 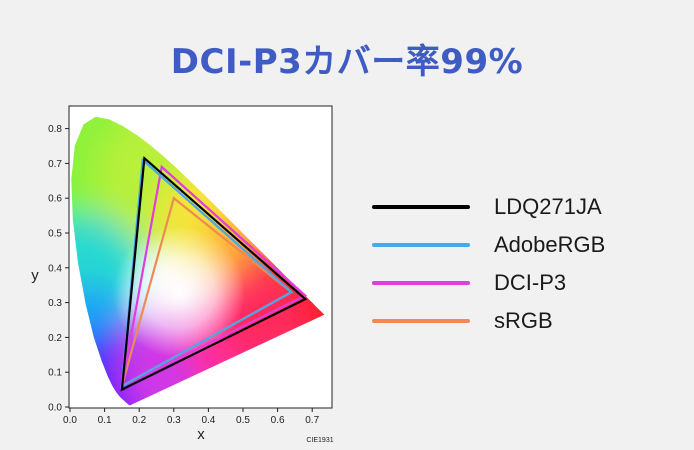 I want to click on legend-item: DCI-P3, so click(x=488, y=283).